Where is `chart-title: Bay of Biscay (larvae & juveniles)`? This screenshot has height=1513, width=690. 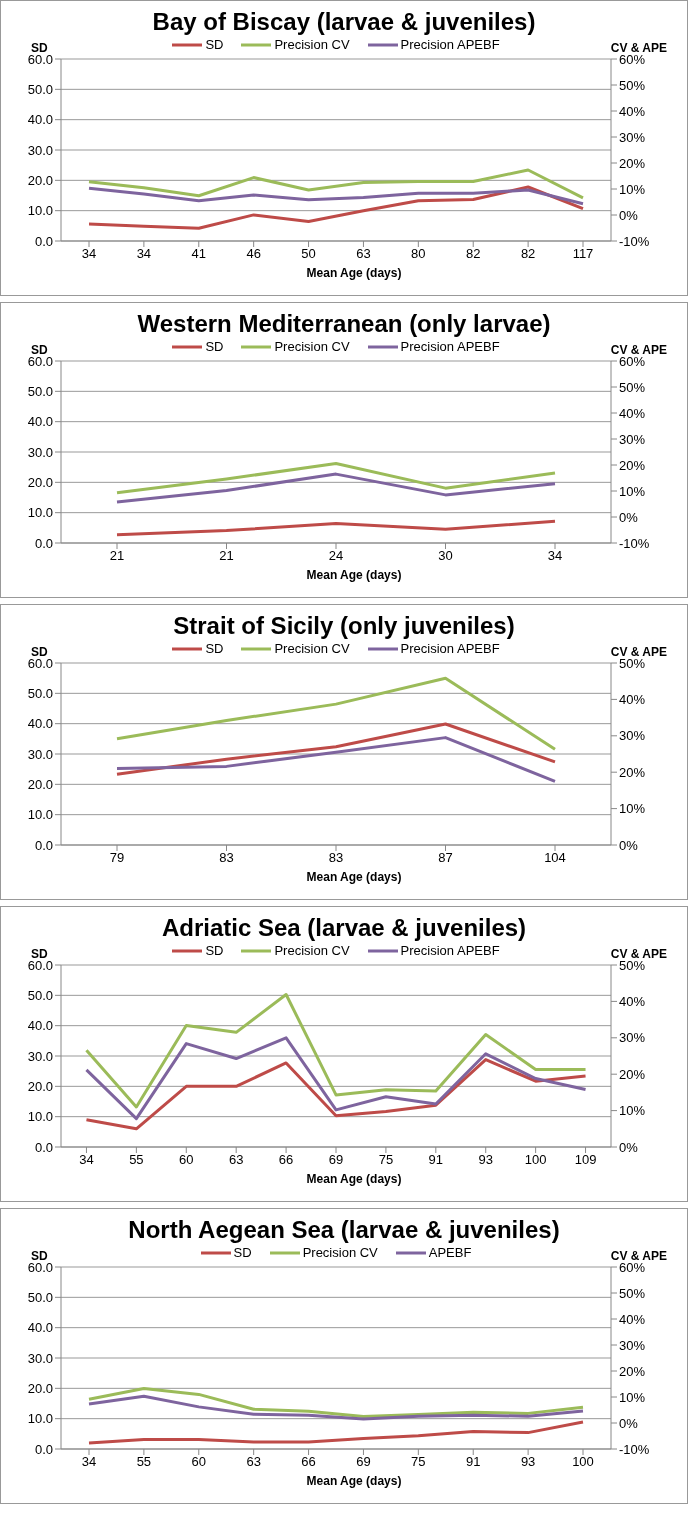
chart-title: Bay of Biscay (larvae & juveniles) is located at coordinates (344, 22).